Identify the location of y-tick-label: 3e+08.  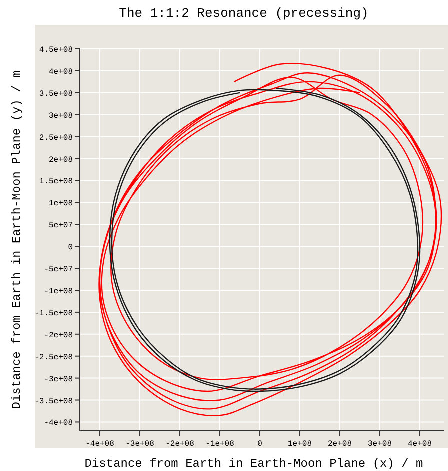
(61, 116).